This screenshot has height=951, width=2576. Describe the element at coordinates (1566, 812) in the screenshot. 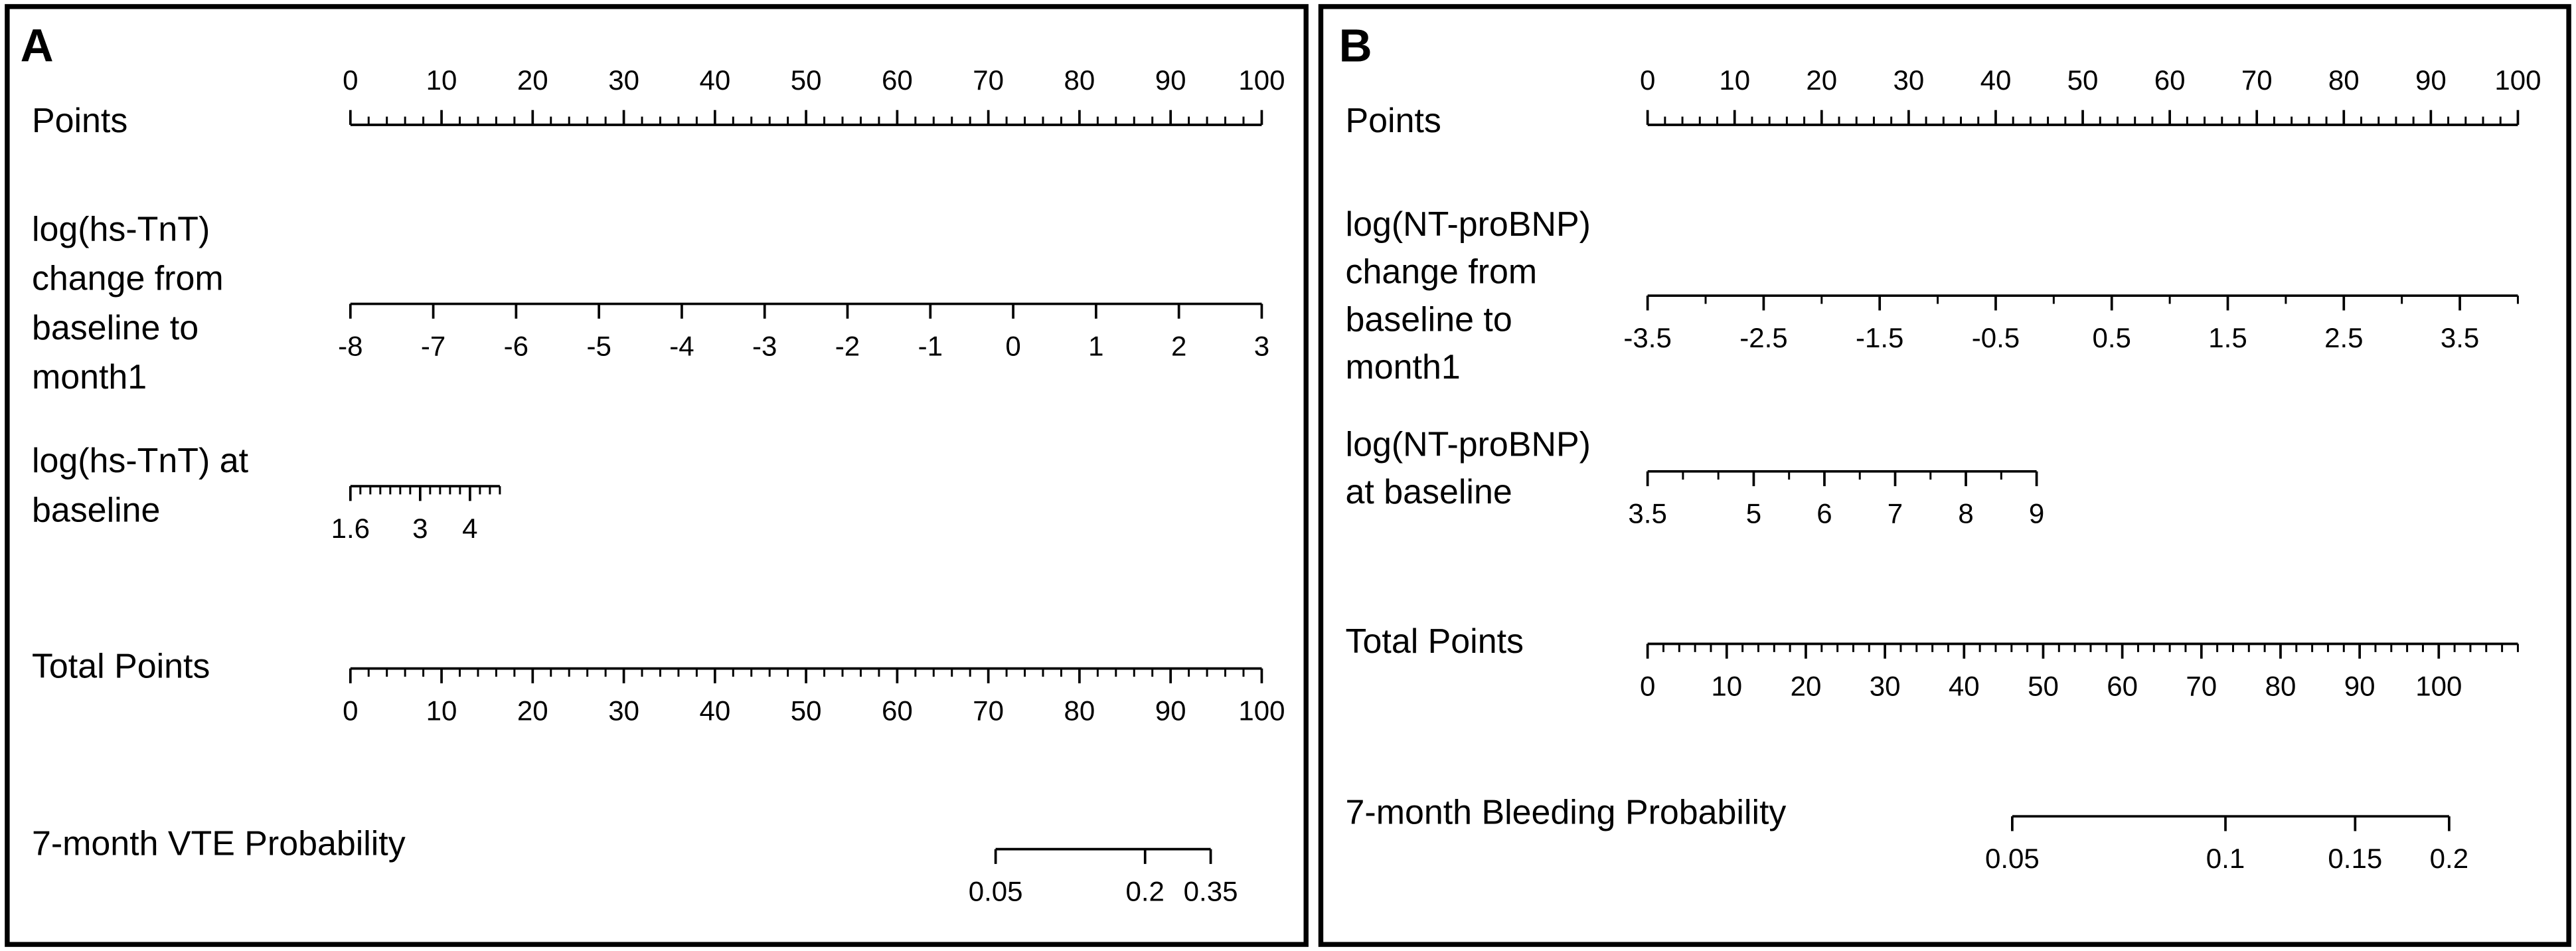

I see `scale-name: 7-month Bleeding Probability` at that location.